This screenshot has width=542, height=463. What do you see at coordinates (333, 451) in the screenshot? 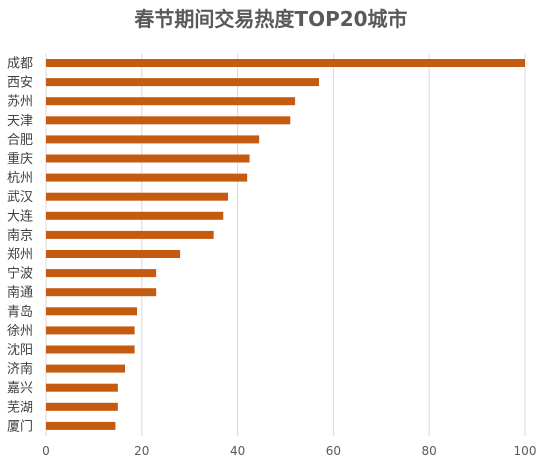
I see `x-tick-label: 60` at bounding box center [333, 451].